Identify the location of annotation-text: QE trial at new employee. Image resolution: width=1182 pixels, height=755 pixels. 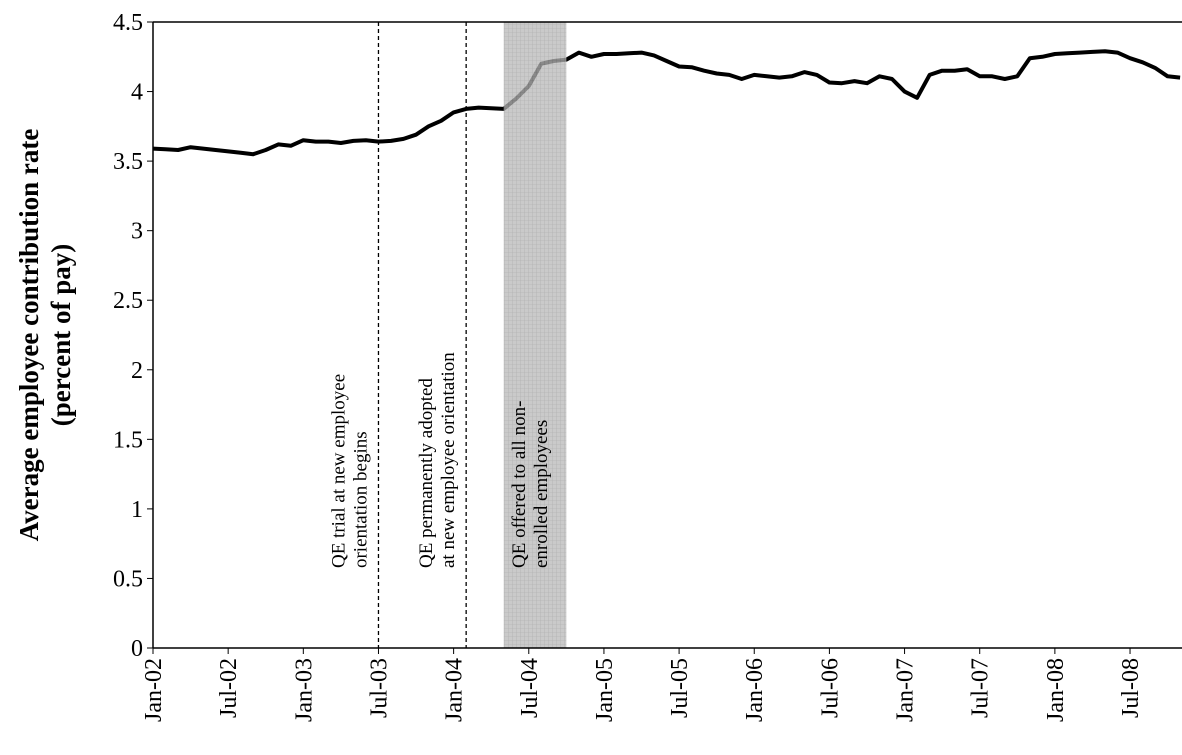
(338, 471).